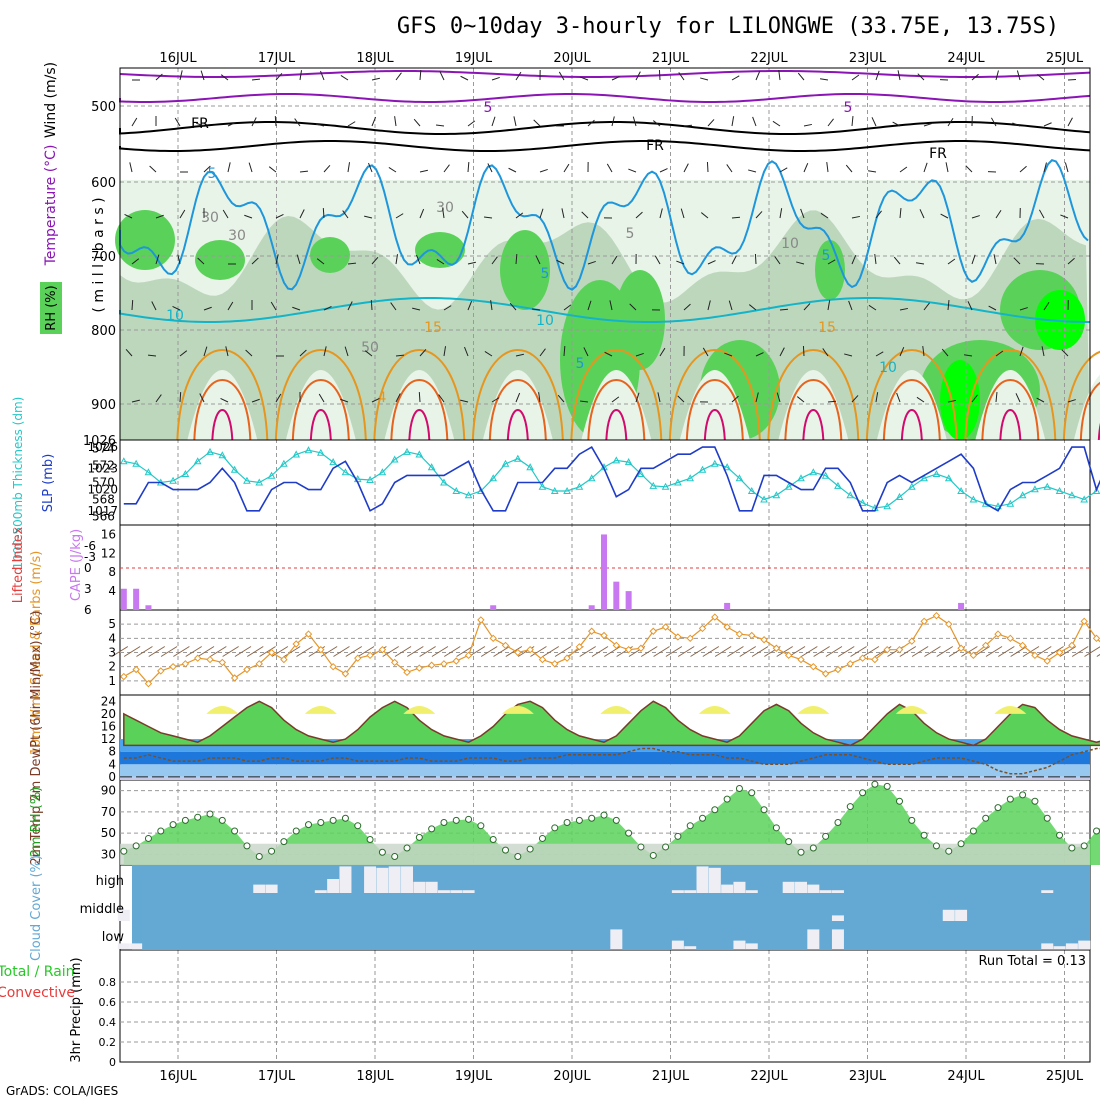 The image size is (1100, 1100). I want to click on contour-20c, so click(517, 410).